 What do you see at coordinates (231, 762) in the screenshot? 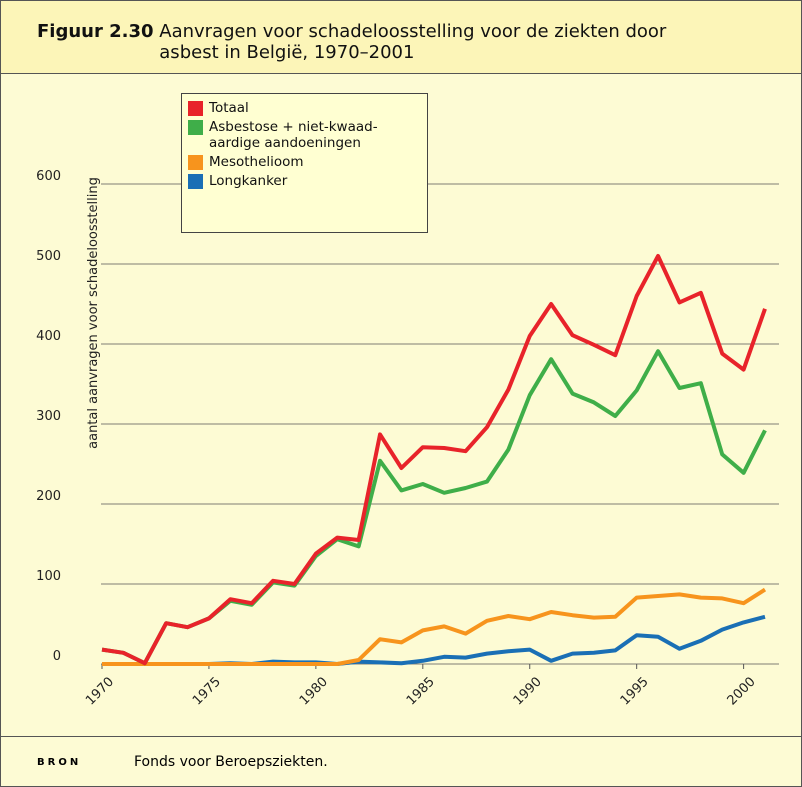
I see `source-text: Fonds voor Beroepsziekten.` at bounding box center [231, 762].